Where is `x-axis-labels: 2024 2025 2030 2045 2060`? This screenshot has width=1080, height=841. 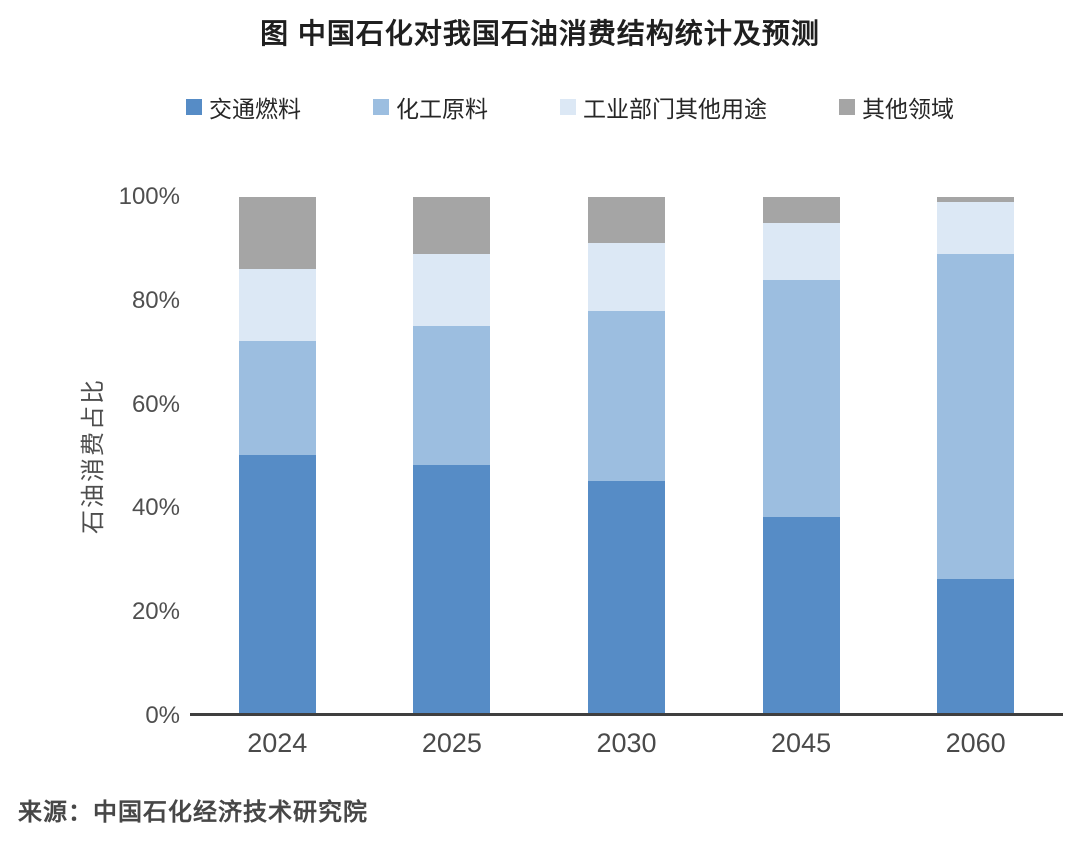 x-axis-labels: 2024 2025 2030 2045 2060 is located at coordinates (626, 743).